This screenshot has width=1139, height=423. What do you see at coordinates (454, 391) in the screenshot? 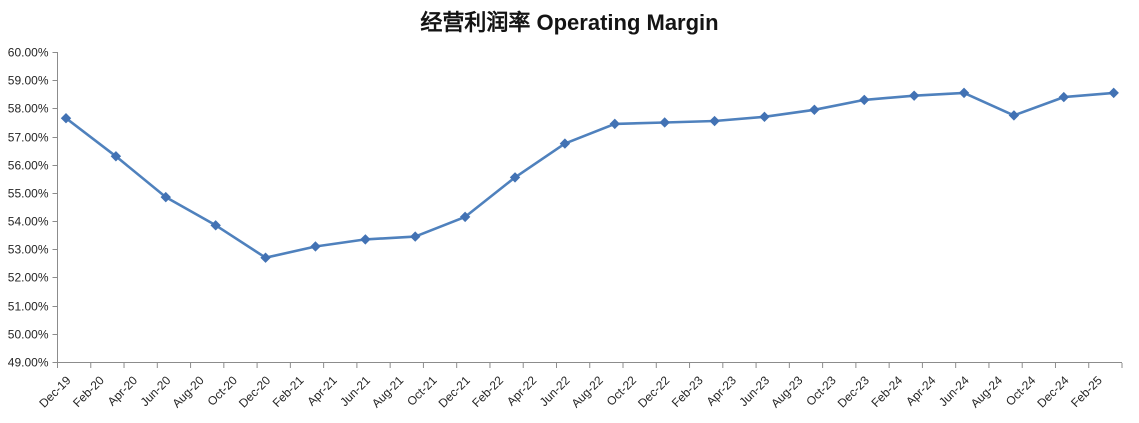
I see `x-axis-tick-label: Dec-21` at bounding box center [454, 391].